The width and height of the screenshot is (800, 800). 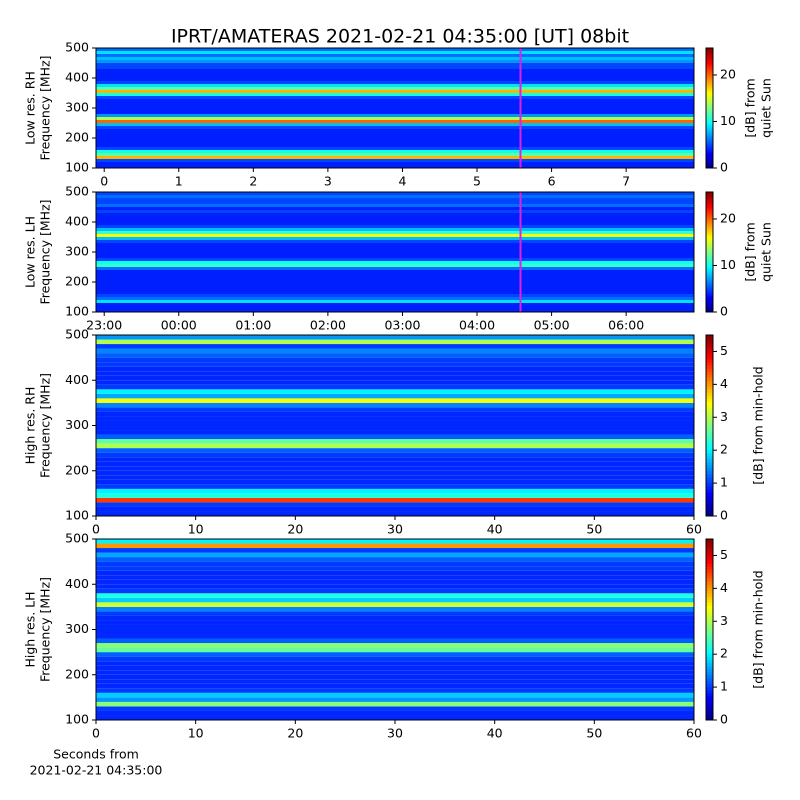 I want to click on y-tick-label: 100, so click(x=77, y=311).